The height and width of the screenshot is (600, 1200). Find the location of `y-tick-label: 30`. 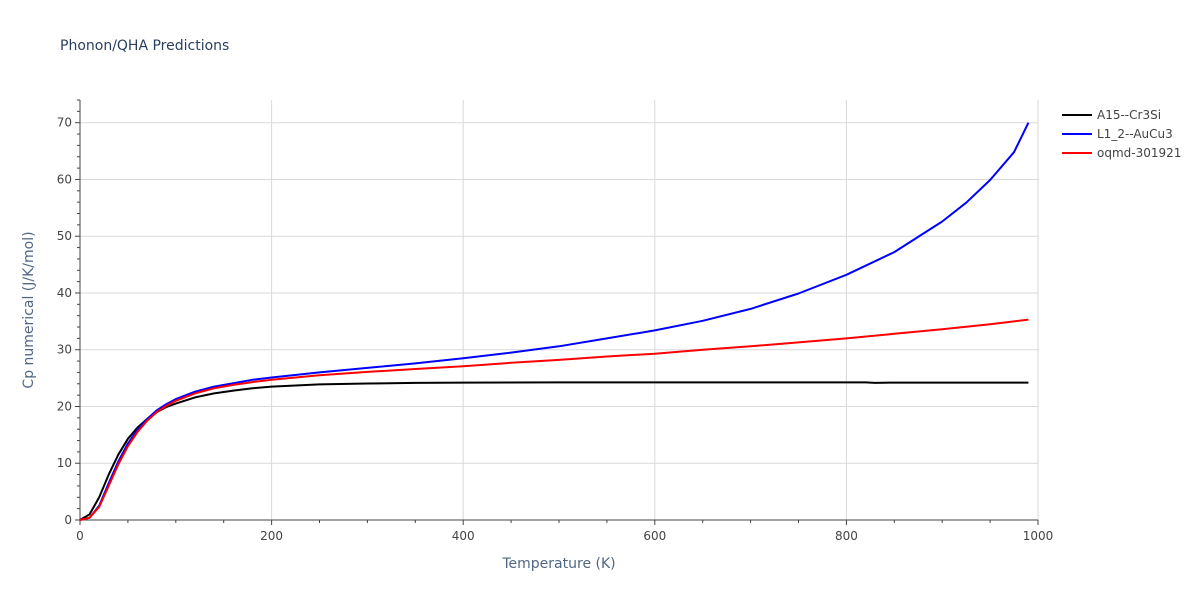

y-tick-label: 30 is located at coordinates (64, 350).